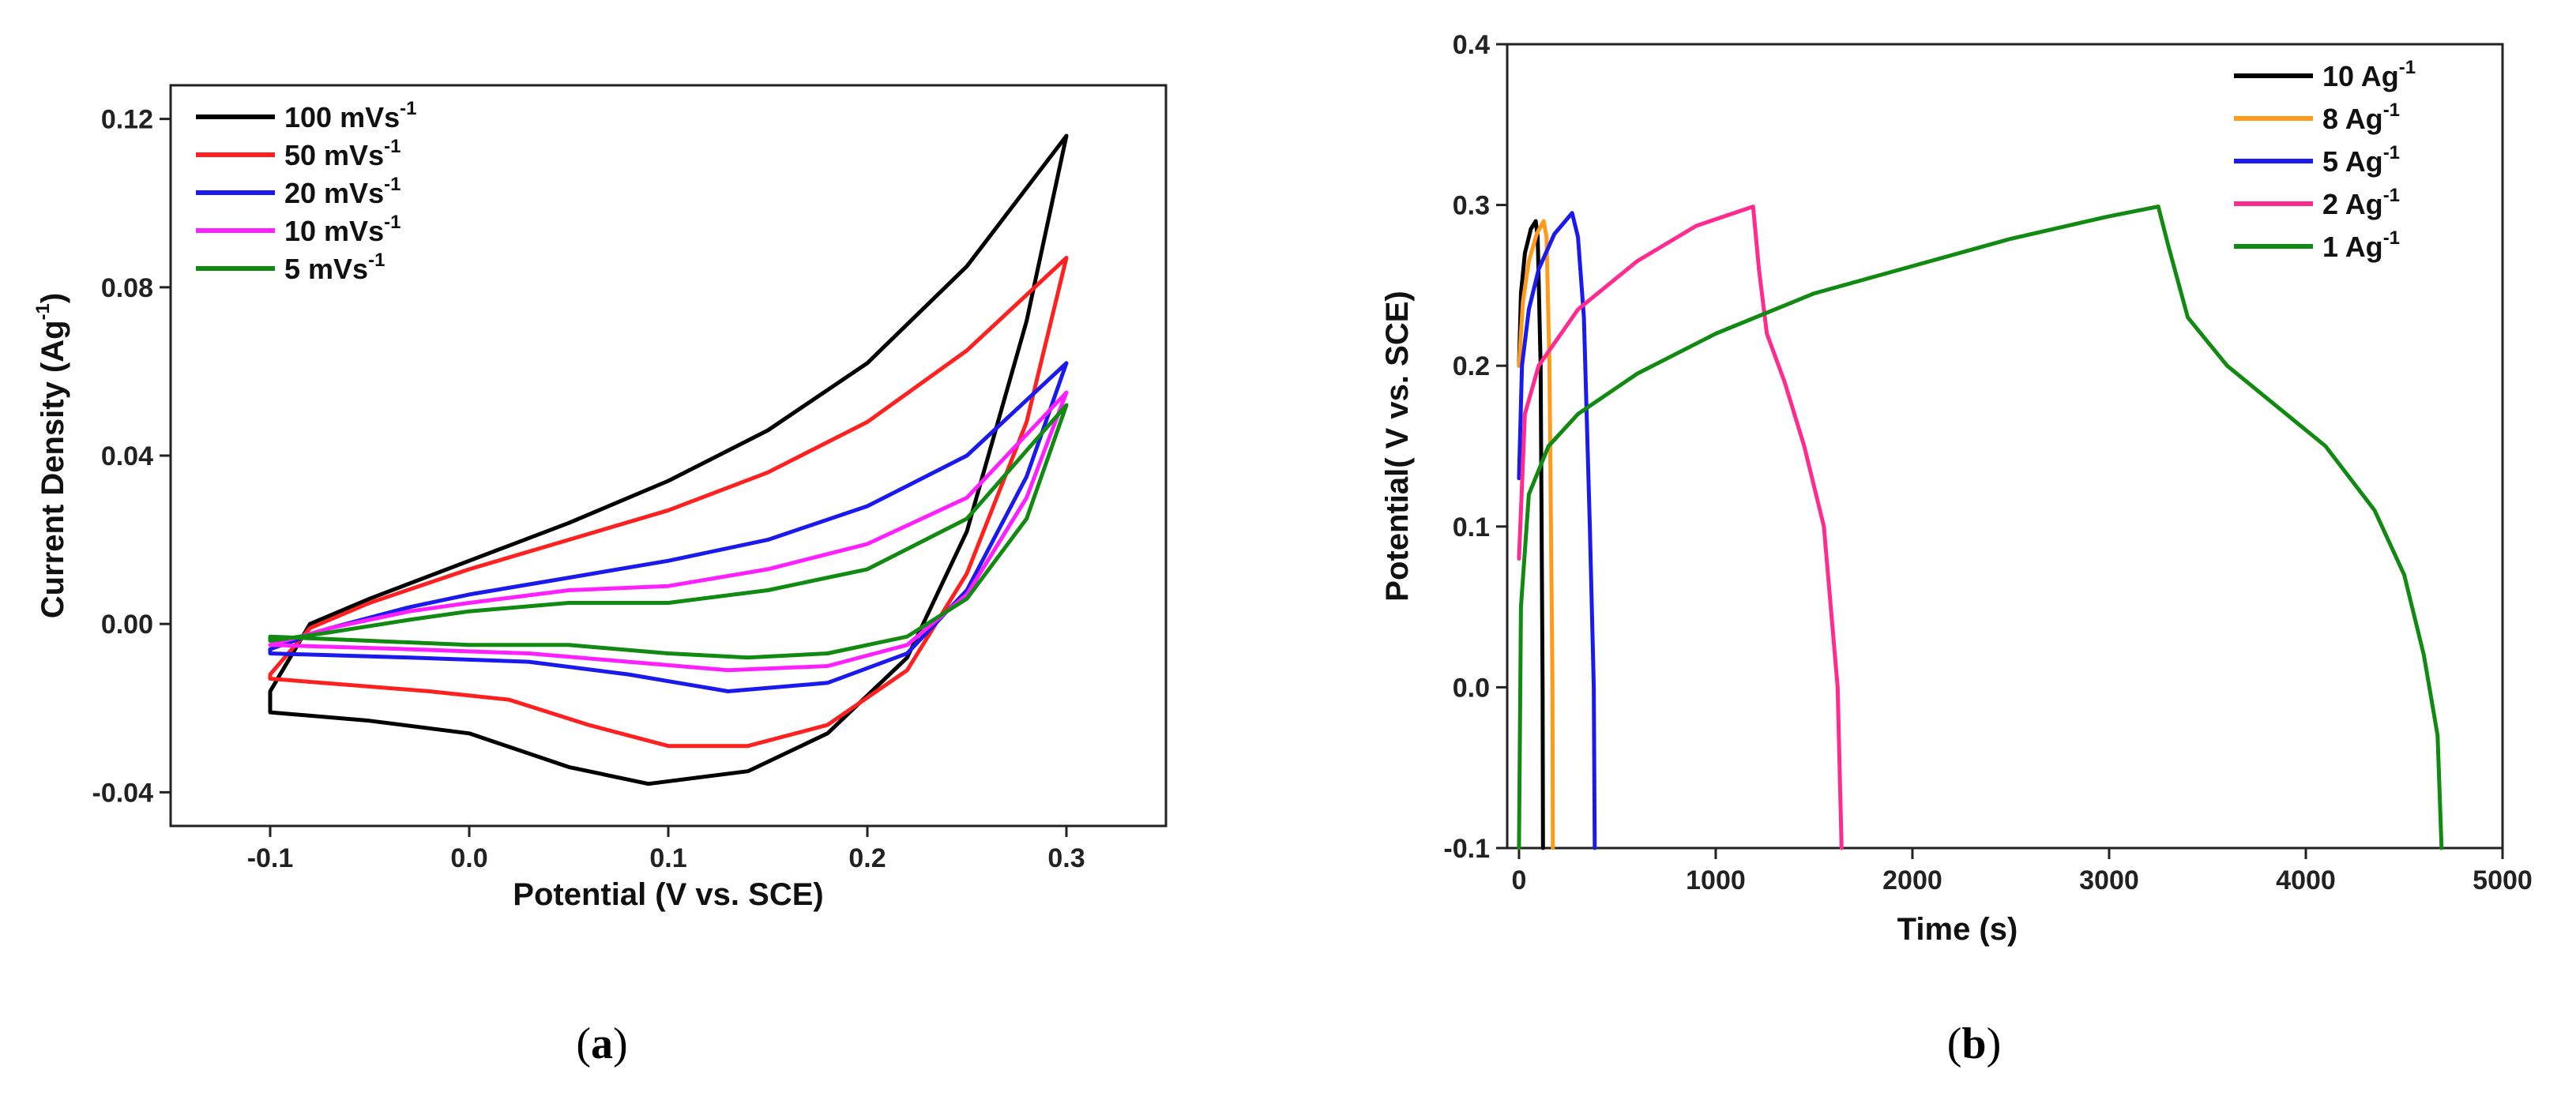  I want to click on chart-a-ylabel-group: Current Density (Ag-1), so click(51, 456).